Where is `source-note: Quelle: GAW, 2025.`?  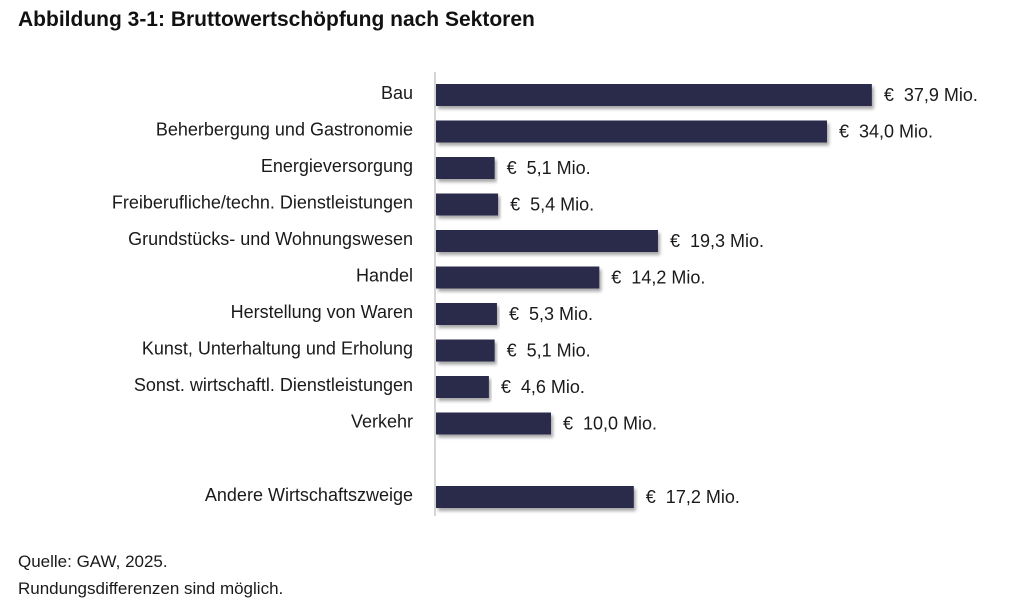 source-note: Quelle: GAW, 2025. is located at coordinates (93, 561).